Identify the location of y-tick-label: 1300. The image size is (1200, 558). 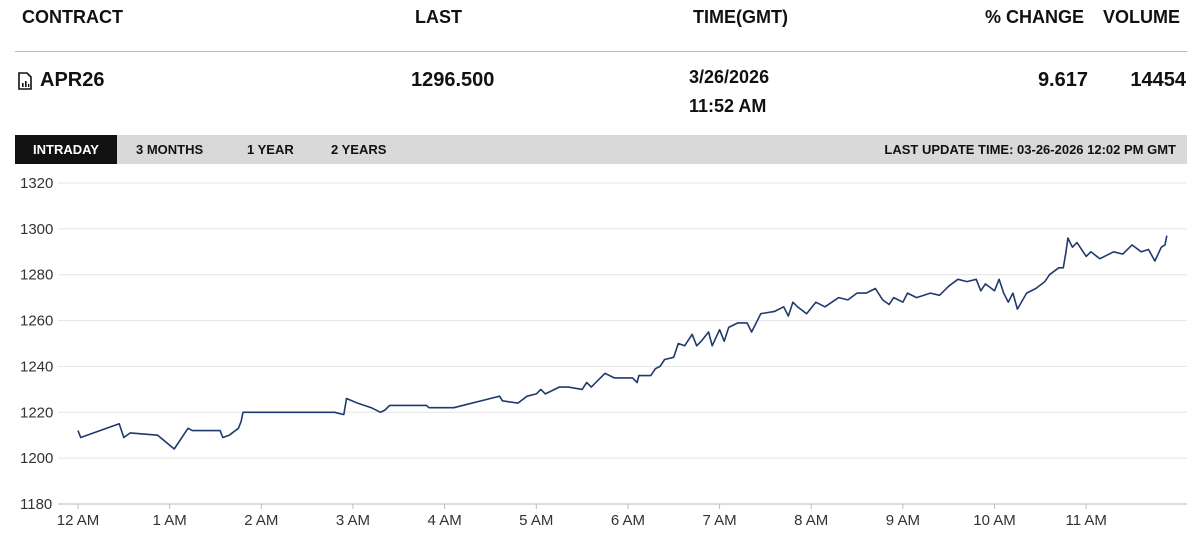
(36, 229).